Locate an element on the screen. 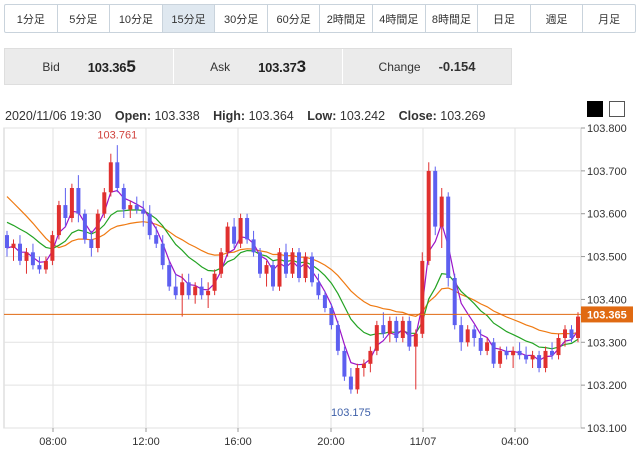  open-label: Open: is located at coordinates (132, 116).